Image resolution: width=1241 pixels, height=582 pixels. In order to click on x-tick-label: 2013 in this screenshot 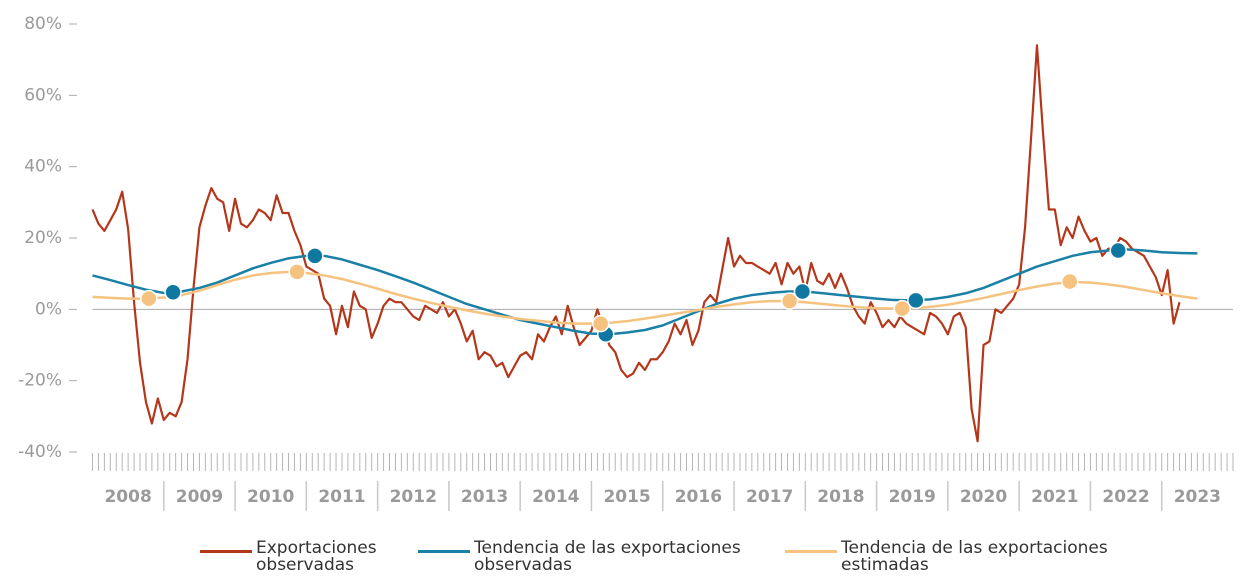, I will do `click(484, 497)`.